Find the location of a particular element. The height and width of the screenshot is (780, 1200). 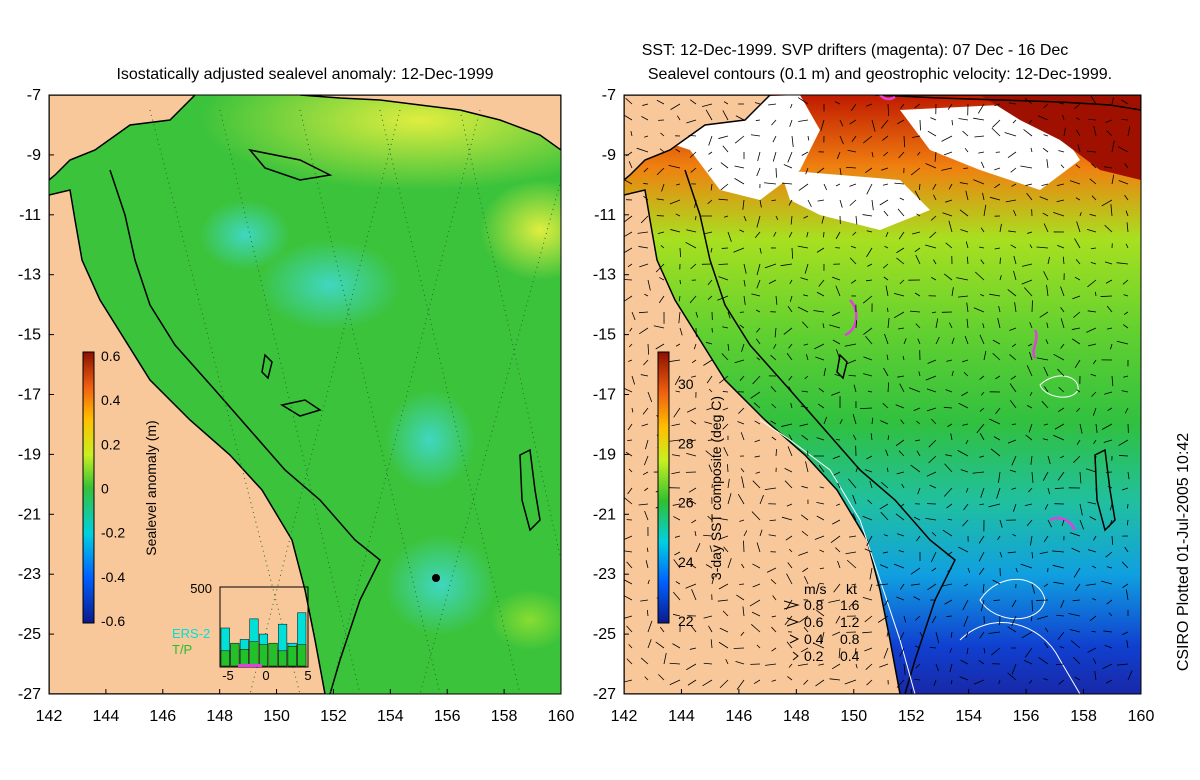

right-xtick-3: 148 is located at coordinates (796, 716).